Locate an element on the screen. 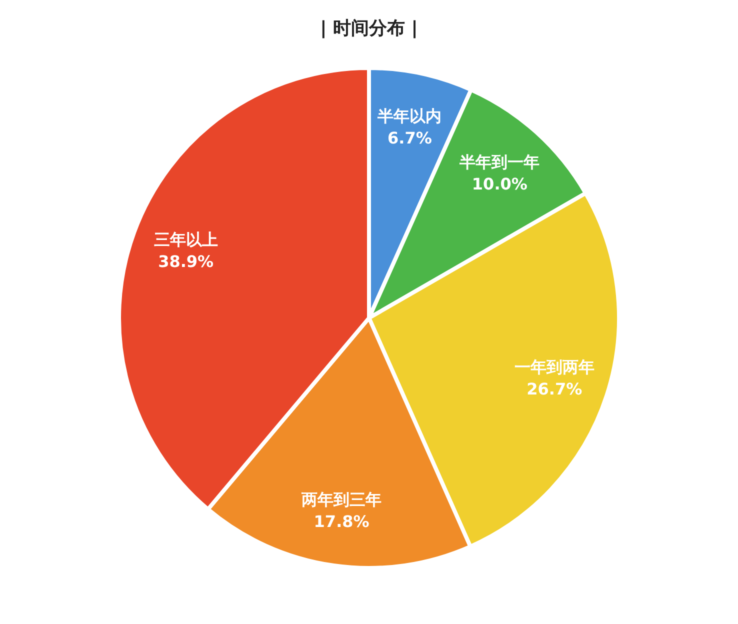 This screenshot has height=624, width=738. data-label: 26.7% is located at coordinates (554, 388).